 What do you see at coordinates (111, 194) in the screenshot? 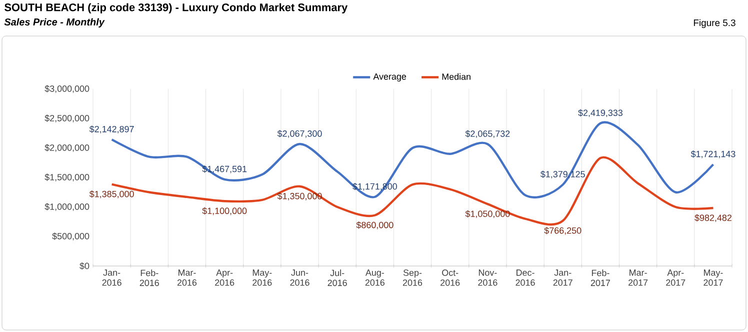
I see `data-label: $1,385,000` at bounding box center [111, 194].